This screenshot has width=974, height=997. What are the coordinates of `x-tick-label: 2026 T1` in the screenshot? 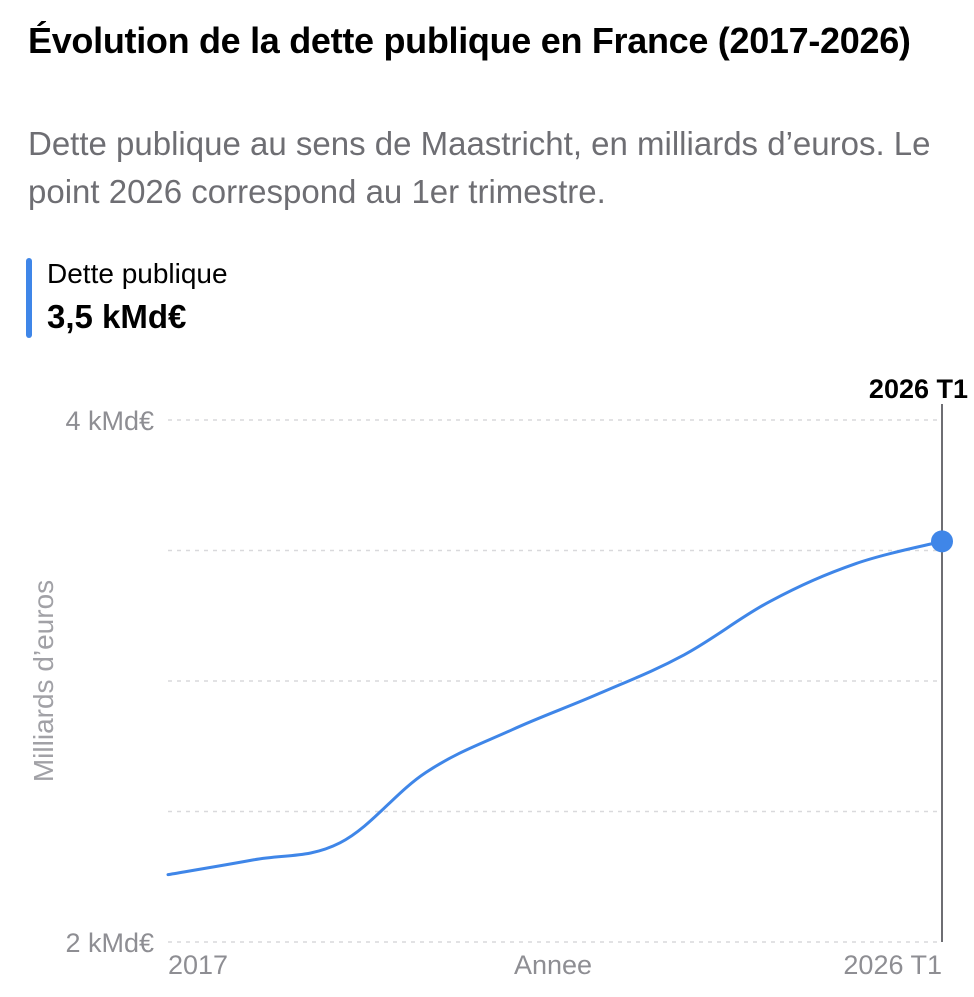 It's located at (892, 965).